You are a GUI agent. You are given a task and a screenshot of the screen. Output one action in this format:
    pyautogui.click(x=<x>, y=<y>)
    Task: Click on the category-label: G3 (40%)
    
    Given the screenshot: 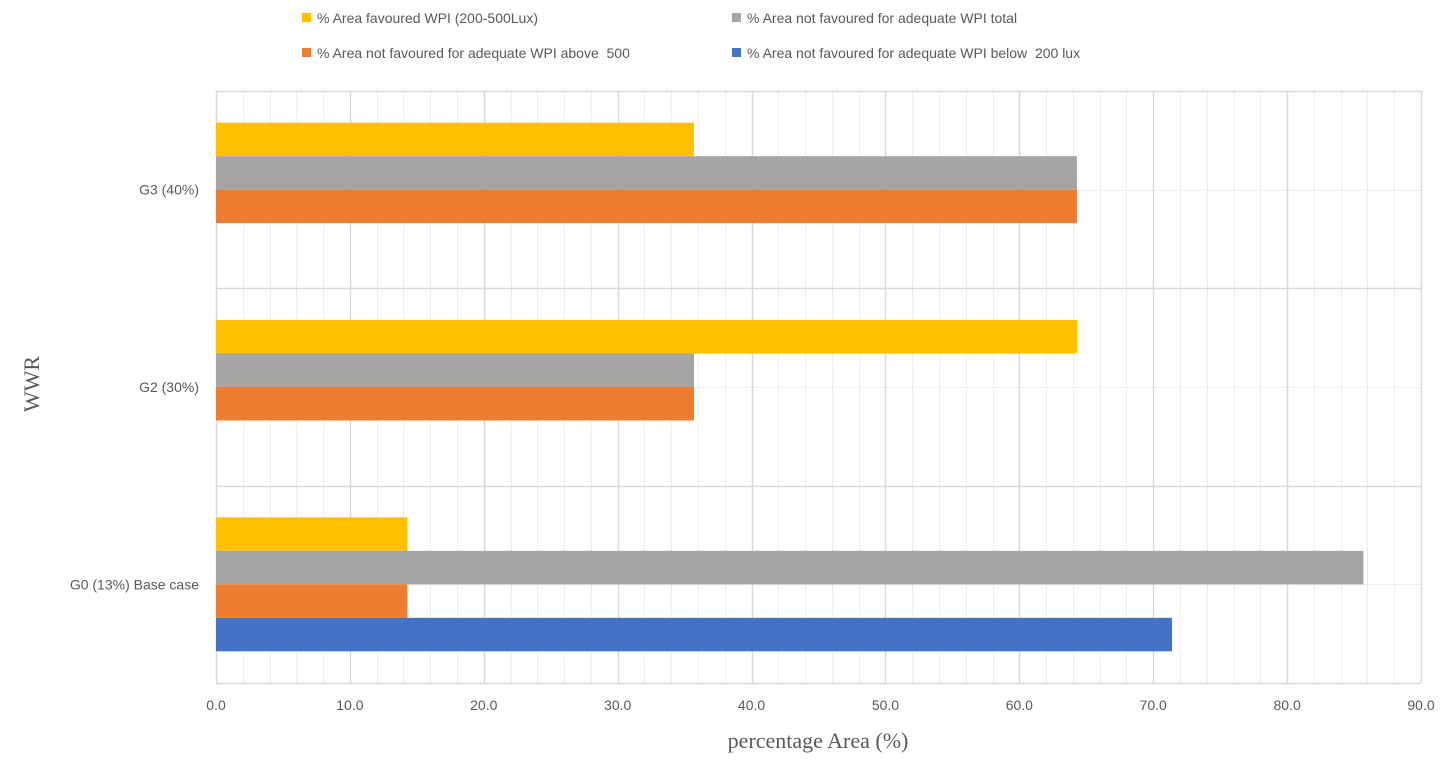 What is the action you would take?
    pyautogui.click(x=169, y=190)
    